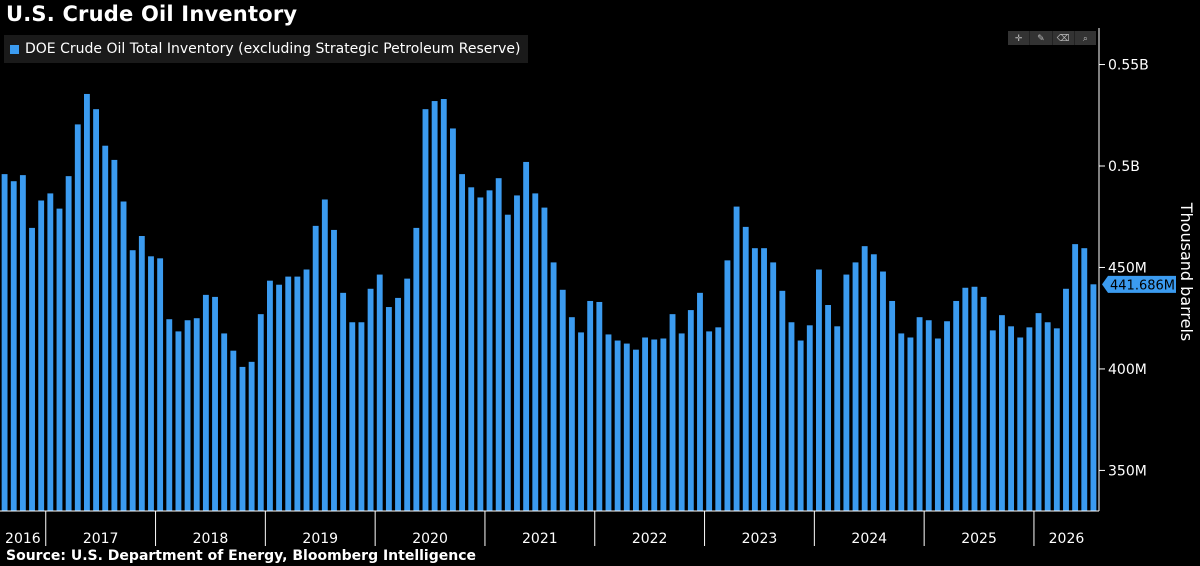 This screenshot has height=566, width=1200. Describe the element at coordinates (1124, 167) in the screenshot. I see `y-tick-label: 0.5B` at that location.